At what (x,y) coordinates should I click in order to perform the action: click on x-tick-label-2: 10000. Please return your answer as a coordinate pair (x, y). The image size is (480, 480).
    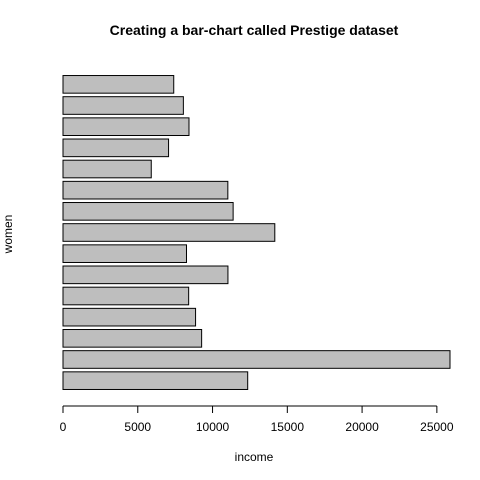
    Looking at the image, I should click on (213, 427).